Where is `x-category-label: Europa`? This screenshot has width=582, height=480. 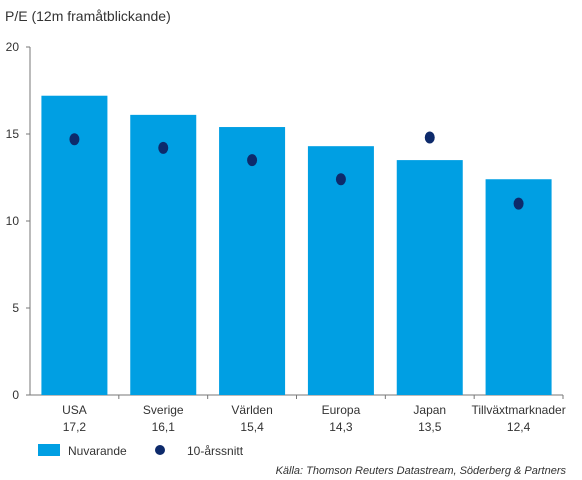 x-category-label: Europa is located at coordinates (341, 410).